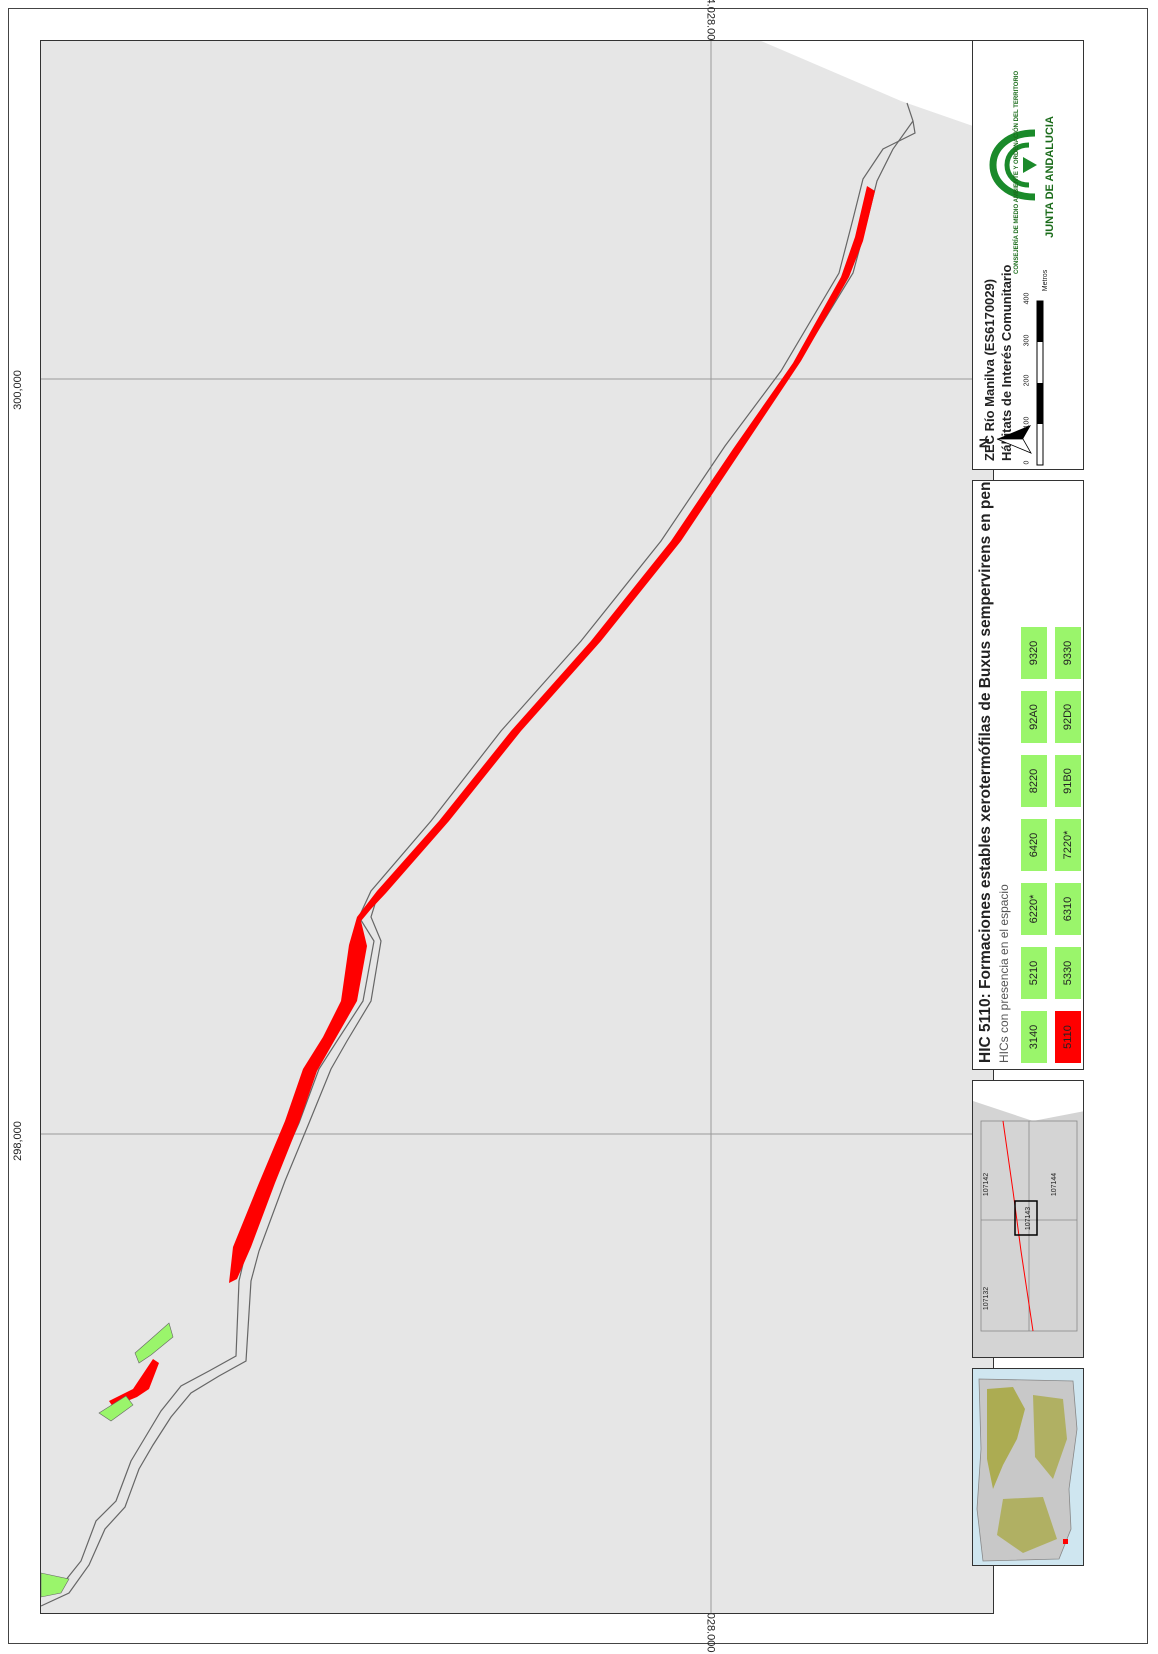 Image resolution: width=1158 pixels, height=1654 pixels. What do you see at coordinates (1065, 1541) in the screenshot?
I see `overview-location-marker` at bounding box center [1065, 1541].